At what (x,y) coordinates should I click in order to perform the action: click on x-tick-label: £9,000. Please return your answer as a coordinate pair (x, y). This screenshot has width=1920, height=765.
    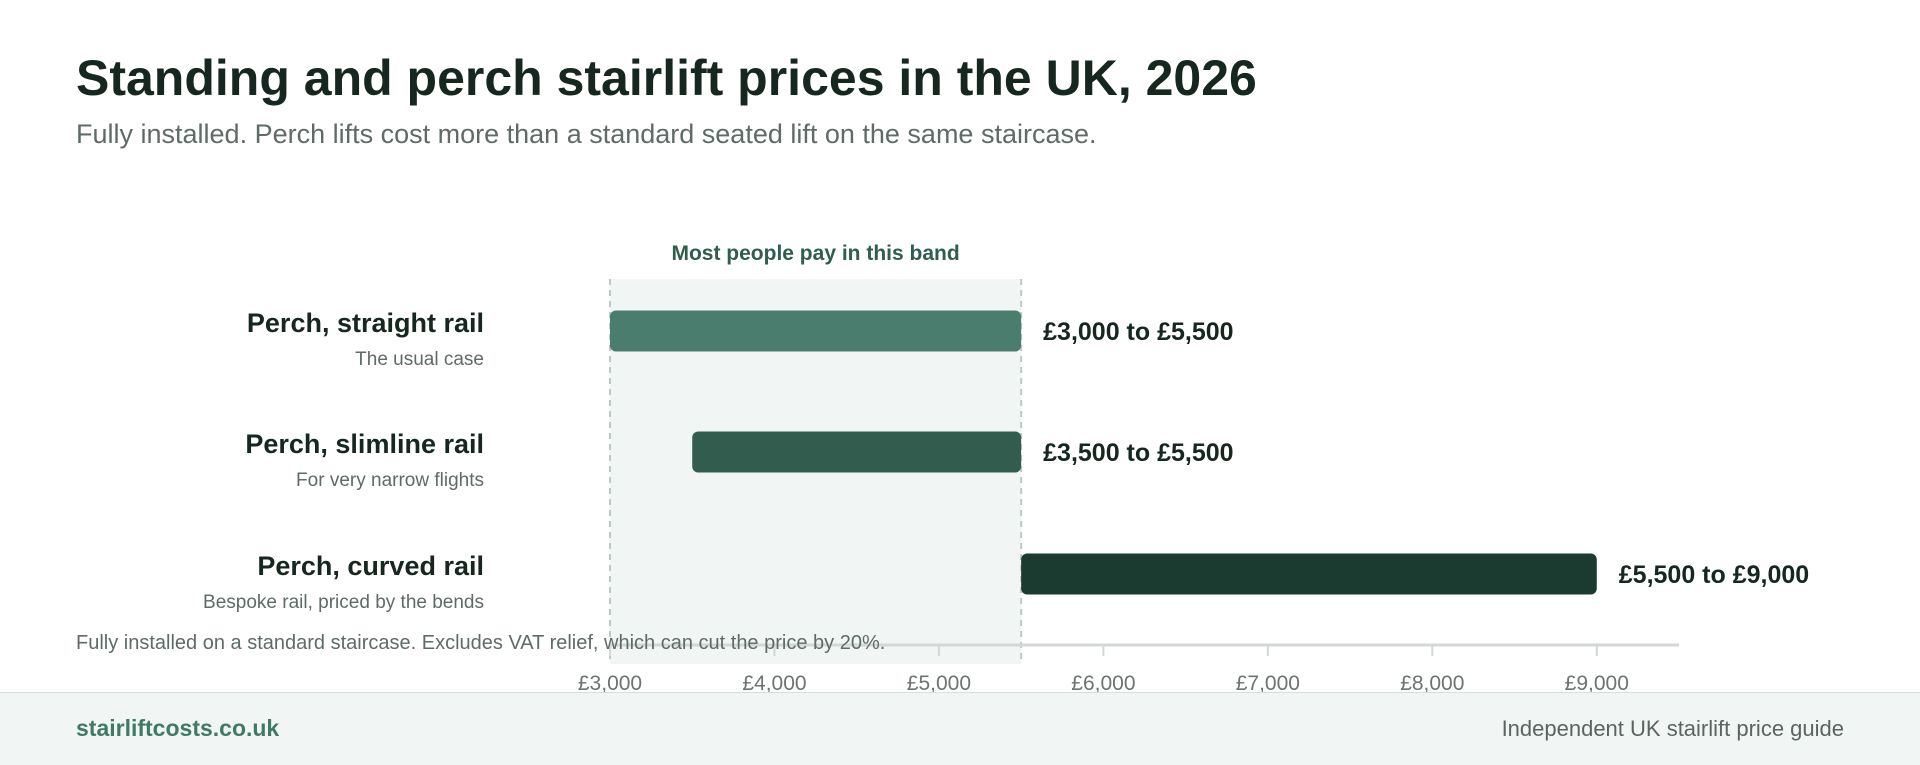
    Looking at the image, I should click on (1597, 682).